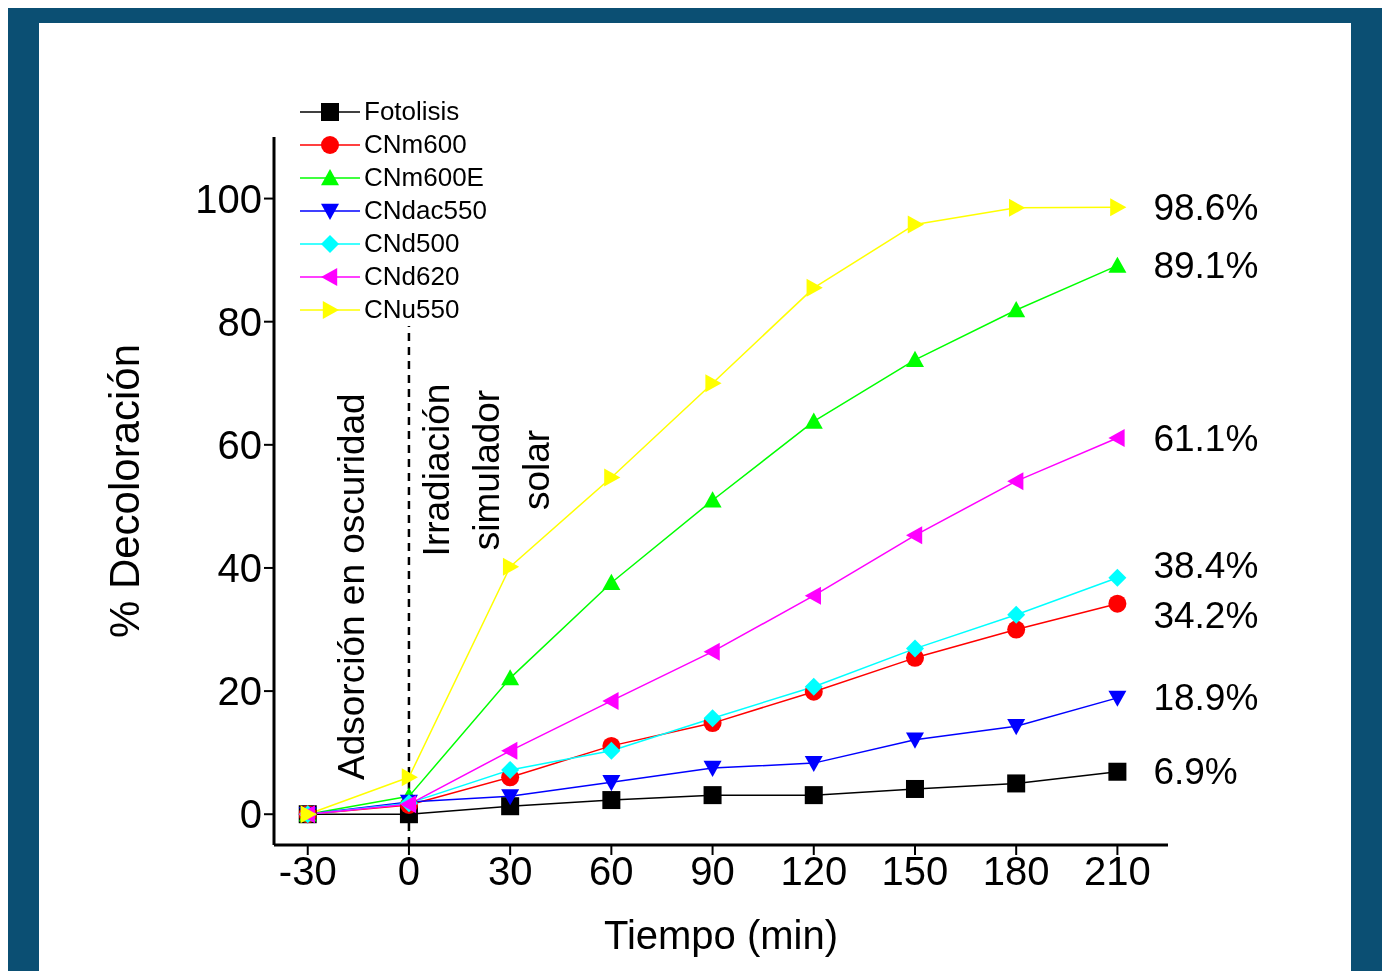 This screenshot has height=979, width=1390. Describe the element at coordinates (1016, 871) in the screenshot. I see `x-tick-label: 180` at that location.